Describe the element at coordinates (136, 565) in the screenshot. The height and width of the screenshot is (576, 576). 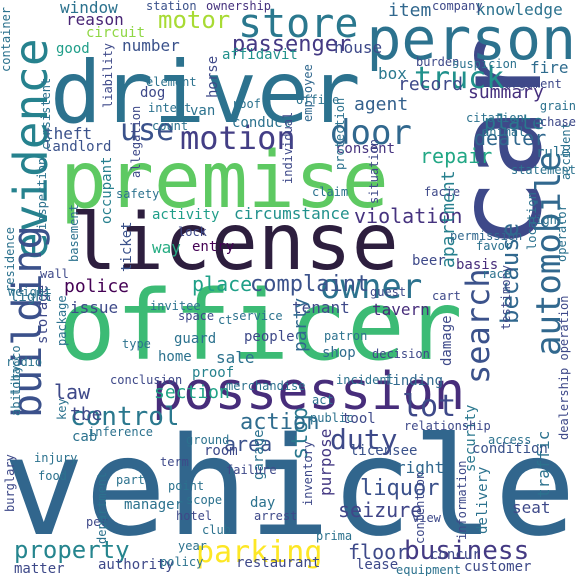
I see `word-authority: authority` at that location.